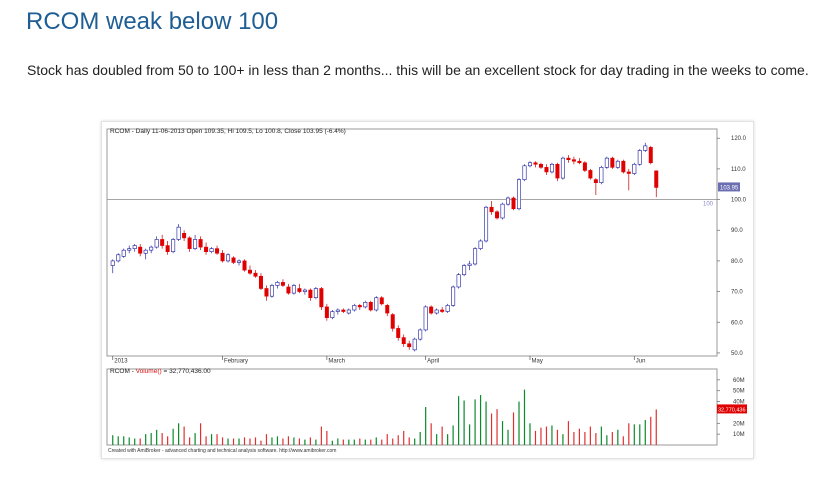 The width and height of the screenshot is (833, 485). I want to click on post-title: RCOM weak below 100, so click(152, 21).